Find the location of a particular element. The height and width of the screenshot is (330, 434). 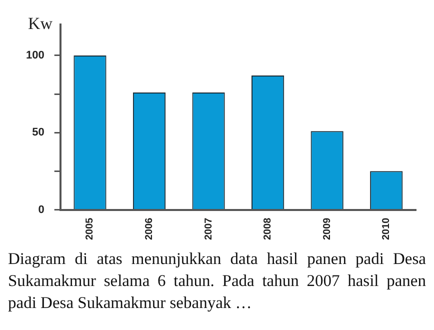

y-axis-title: Kw is located at coordinates (41, 23).